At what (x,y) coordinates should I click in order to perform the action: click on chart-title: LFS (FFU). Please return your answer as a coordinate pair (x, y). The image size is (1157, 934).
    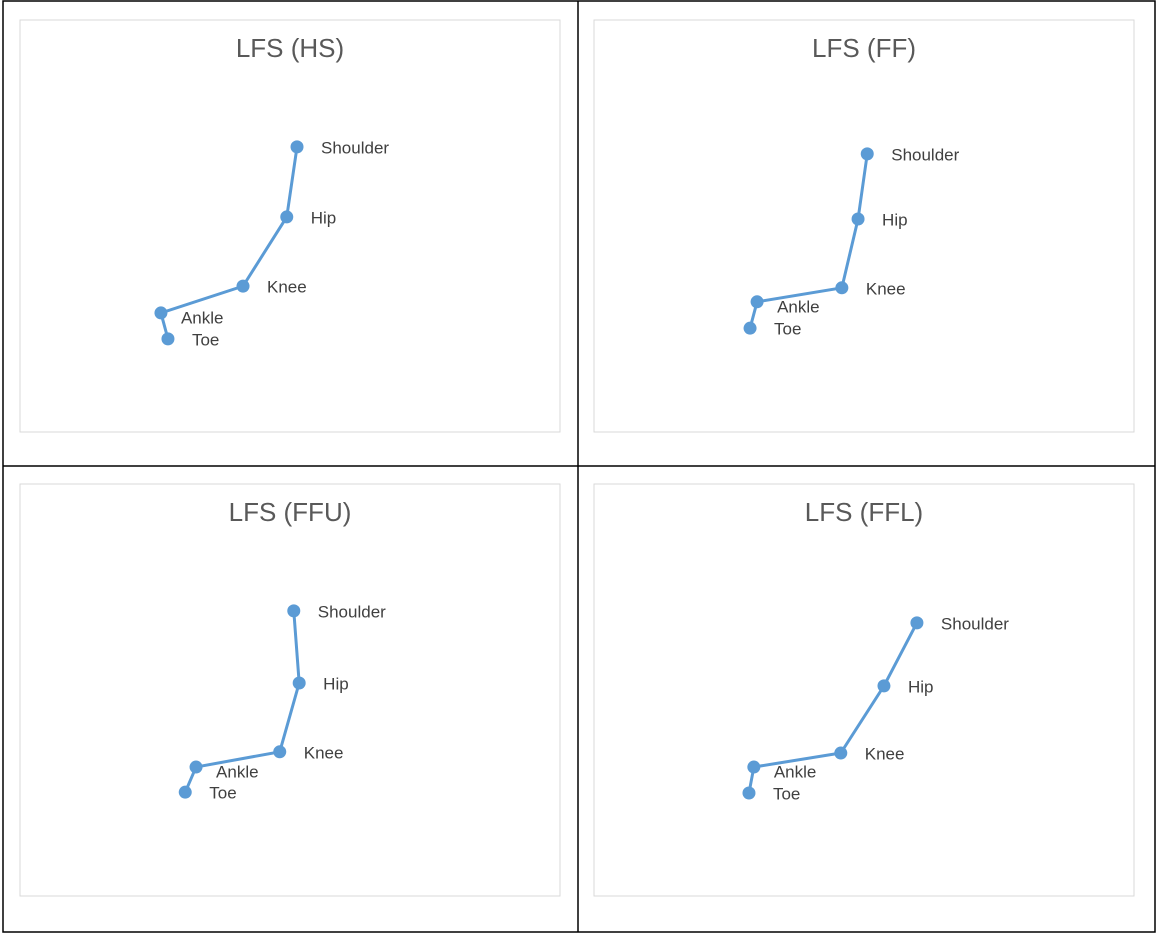
    Looking at the image, I should click on (290, 512).